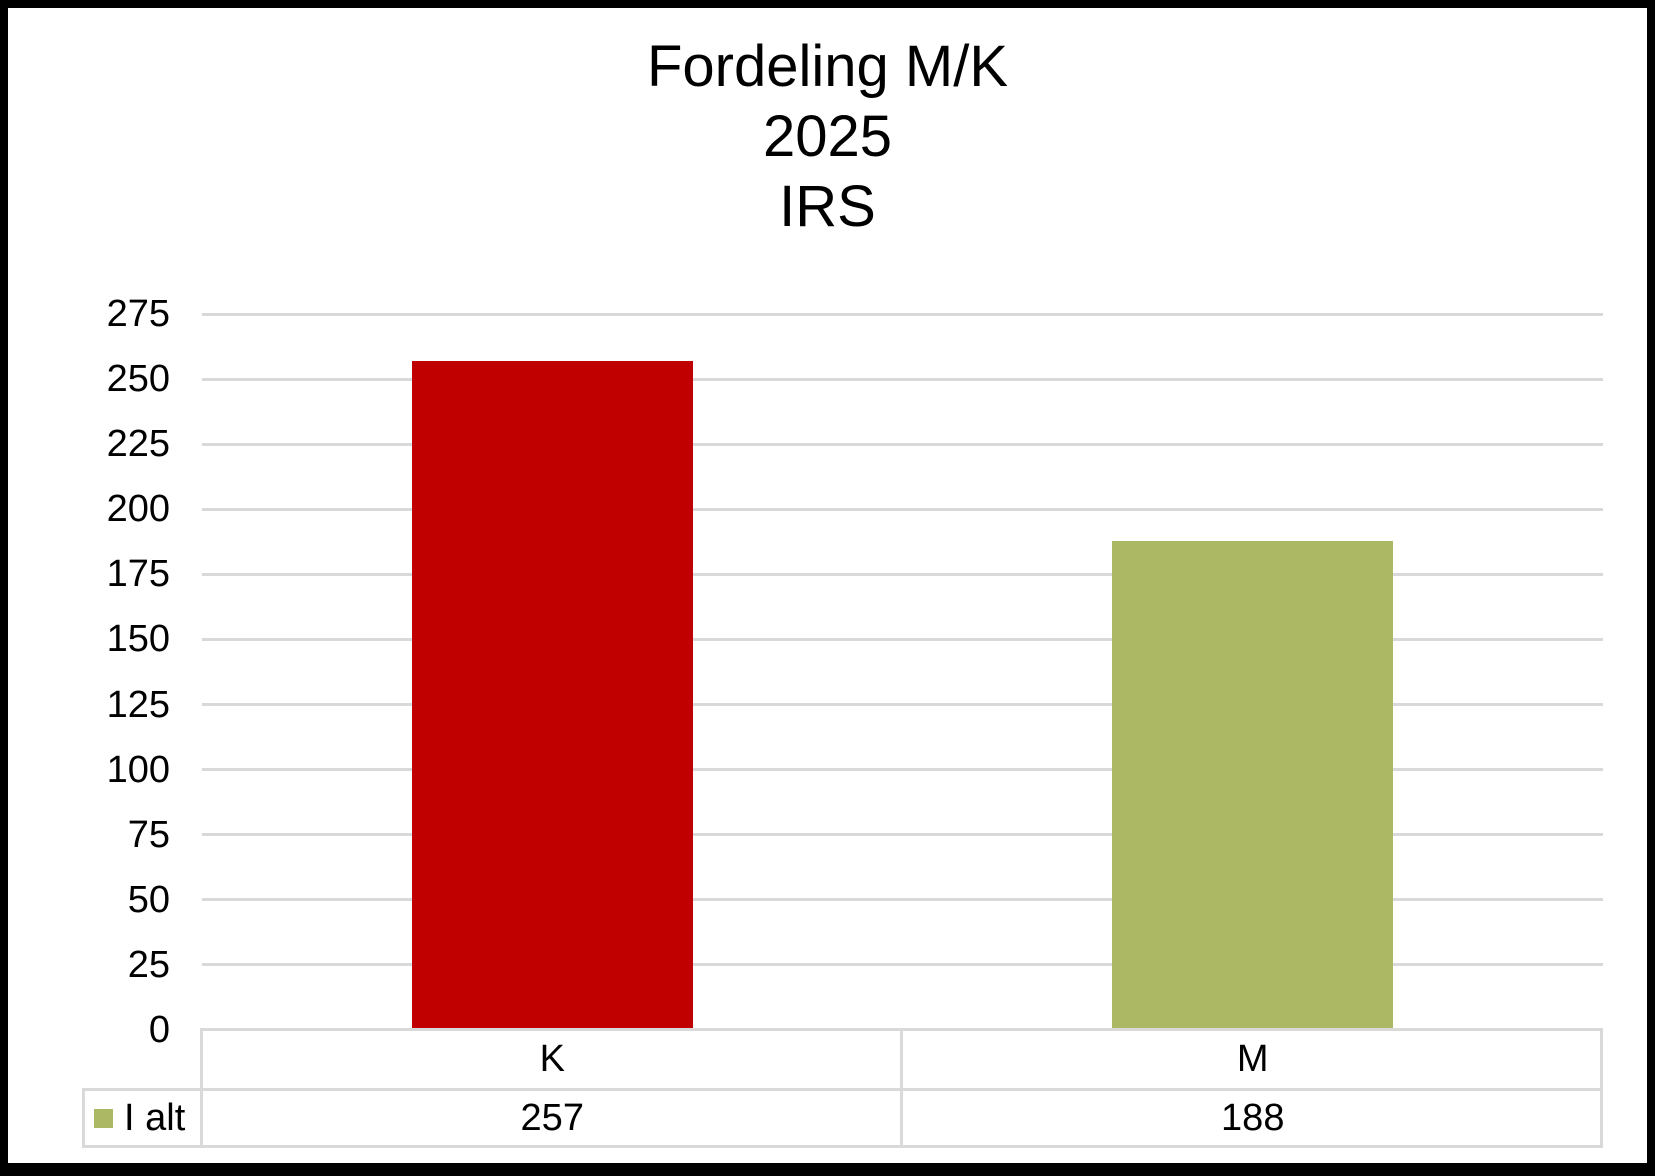  I want to click on chart-title-line-2: 2025, so click(827, 136).